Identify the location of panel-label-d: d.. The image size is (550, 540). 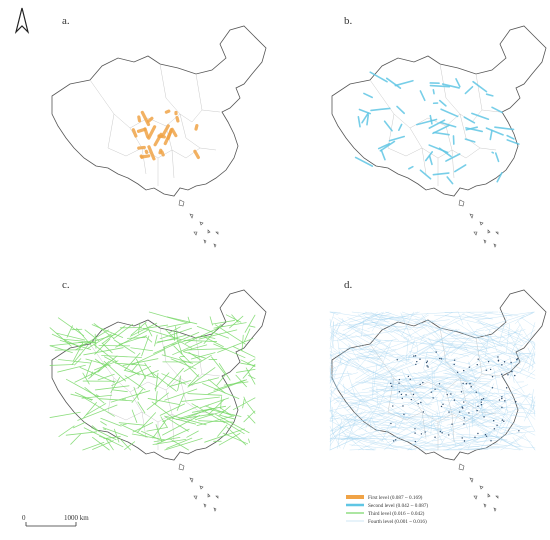
(348, 285).